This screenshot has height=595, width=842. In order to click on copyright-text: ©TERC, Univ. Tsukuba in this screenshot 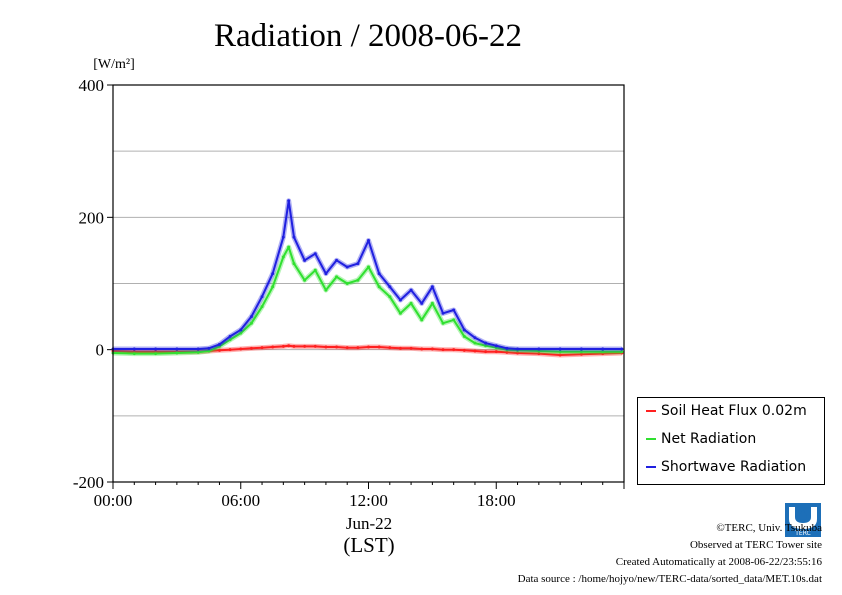, I will do `click(769, 528)`.